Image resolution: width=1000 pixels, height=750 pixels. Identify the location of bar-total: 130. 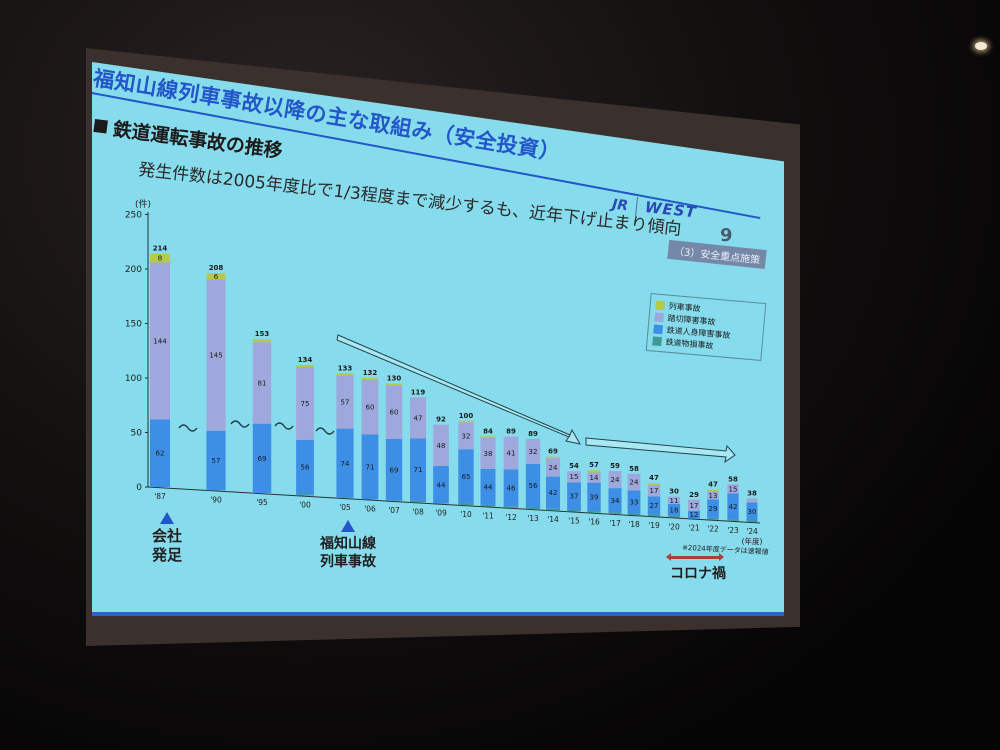
(394, 379).